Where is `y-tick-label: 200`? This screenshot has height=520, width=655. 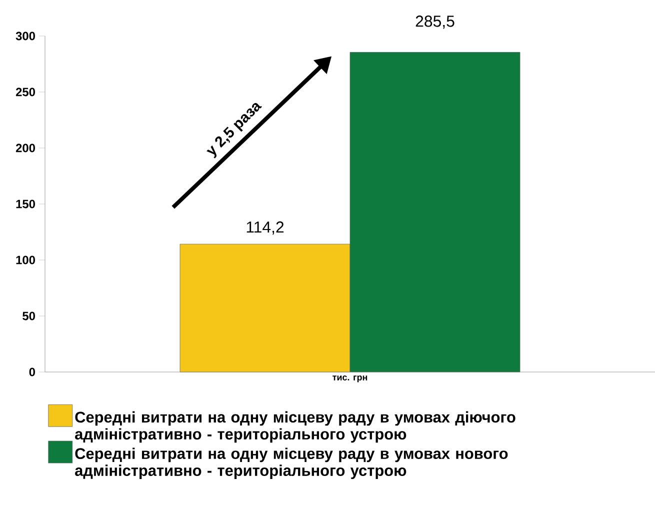 y-tick-label: 200 is located at coordinates (25, 148).